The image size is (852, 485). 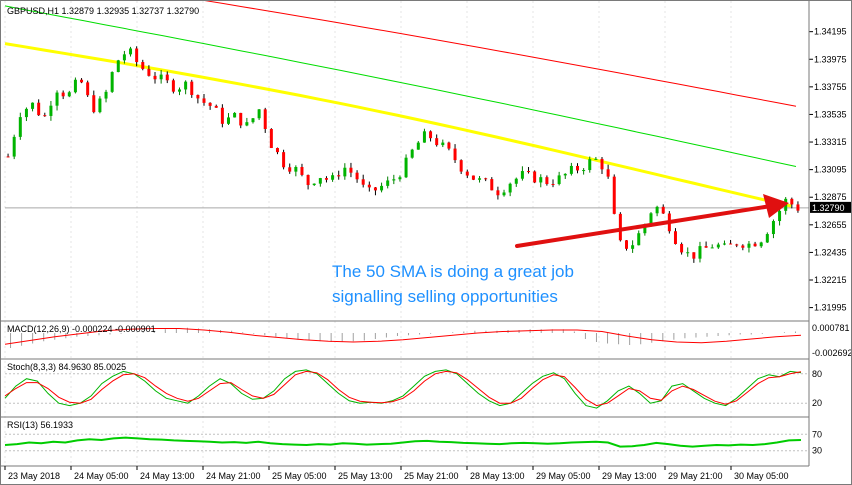 What do you see at coordinates (761, 476) in the screenshot?
I see `time-axis-label: 30 May 05:00` at bounding box center [761, 476].